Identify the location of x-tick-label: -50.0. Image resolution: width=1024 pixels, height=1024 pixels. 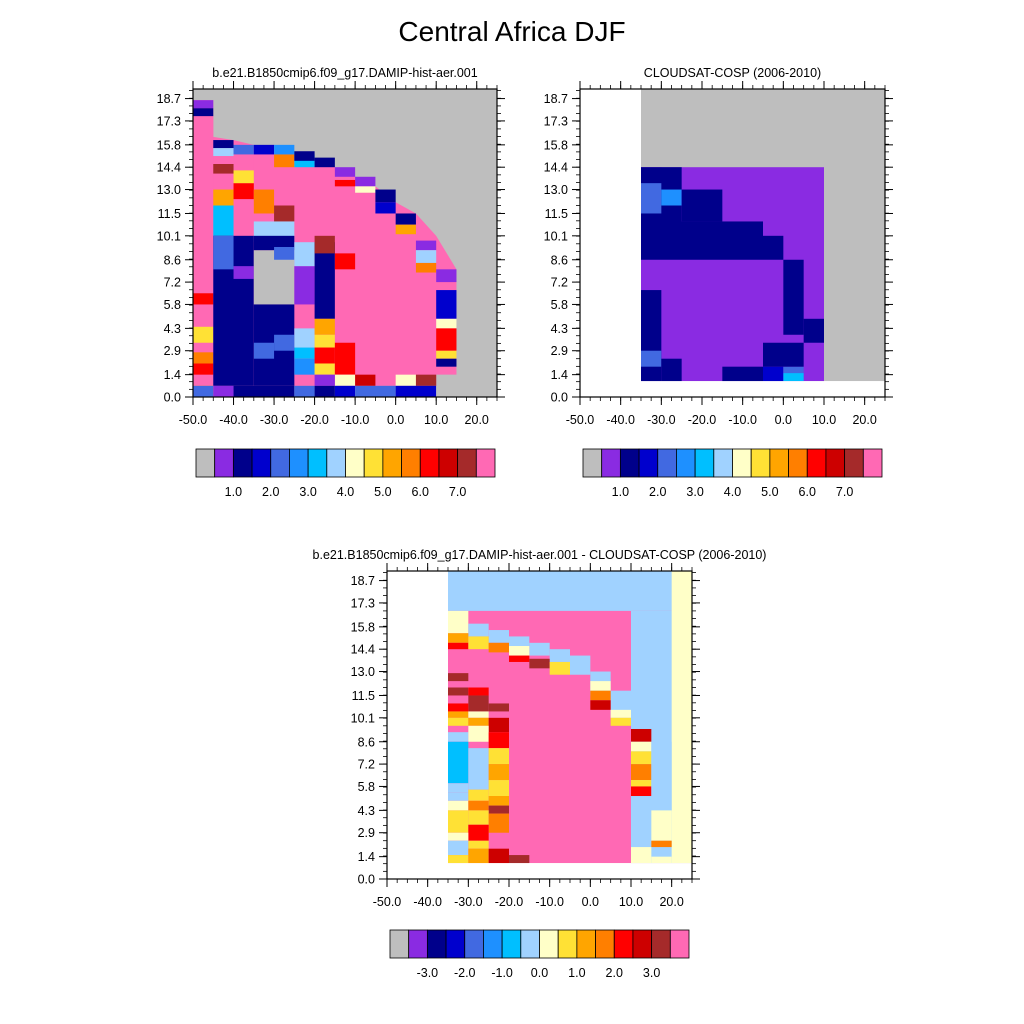
(387, 902).